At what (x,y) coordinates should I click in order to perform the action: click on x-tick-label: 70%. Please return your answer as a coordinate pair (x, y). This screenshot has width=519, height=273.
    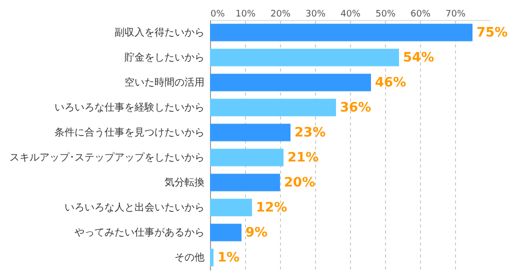
    Looking at the image, I should click on (455, 15).